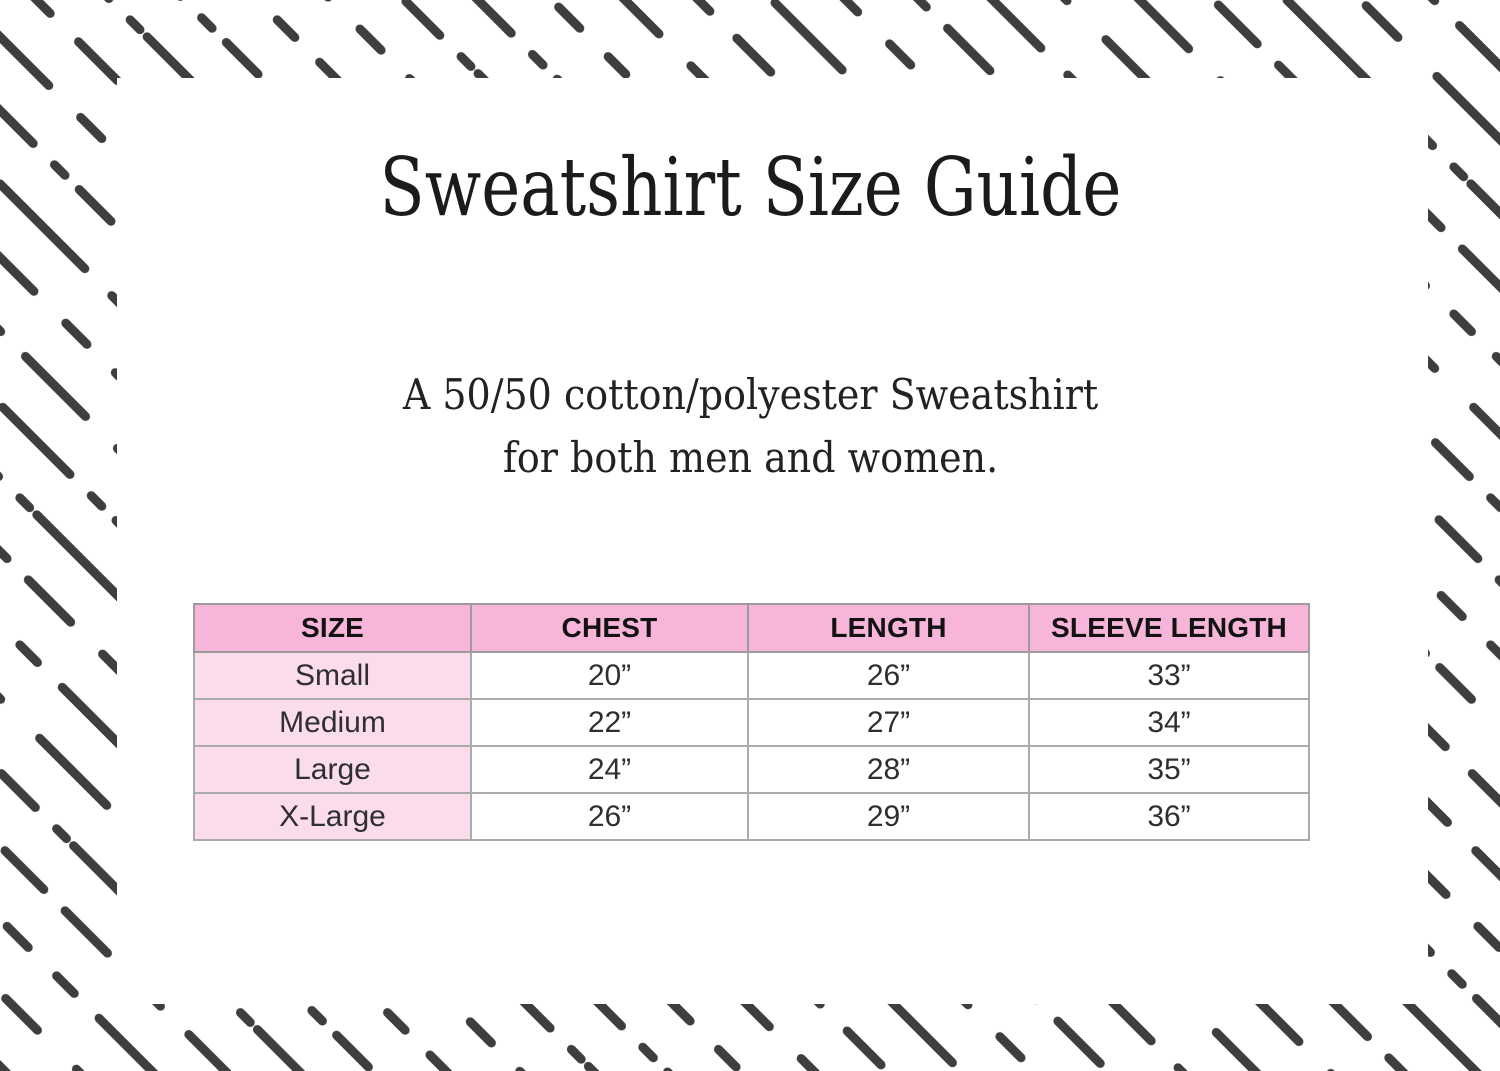 The width and height of the screenshot is (1500, 1071). Describe the element at coordinates (332, 722) in the screenshot. I see `size-label-cell: Medium` at that location.